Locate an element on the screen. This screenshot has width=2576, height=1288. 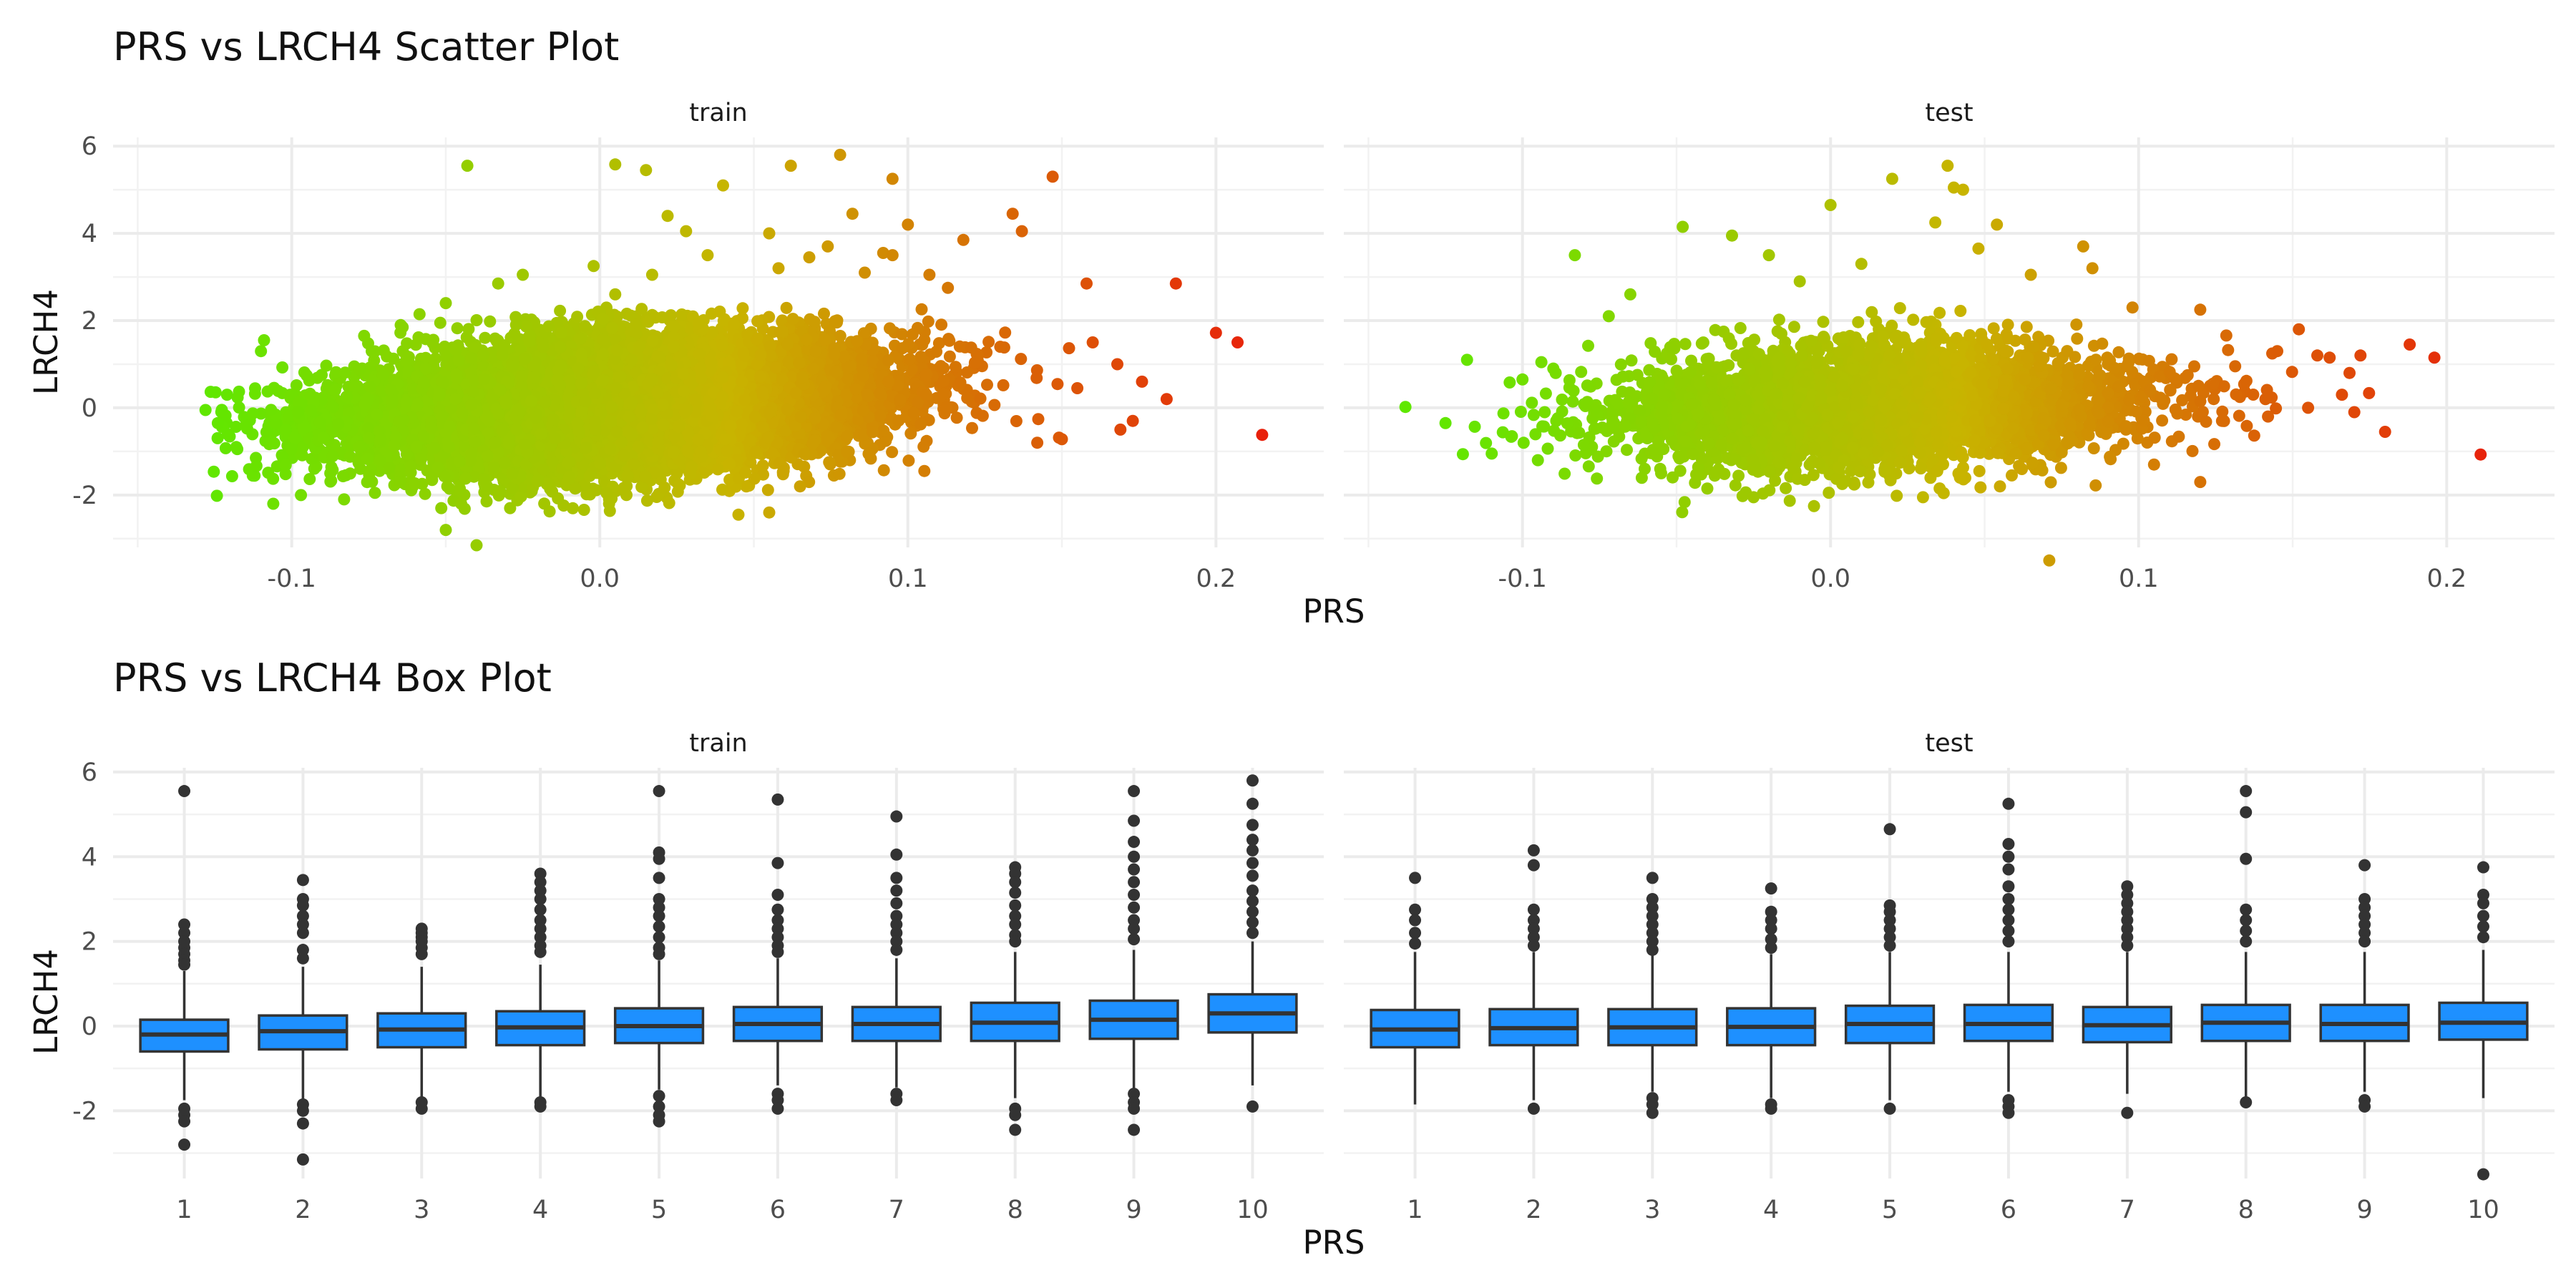
x-tick-label: 0.0 is located at coordinates (600, 579).